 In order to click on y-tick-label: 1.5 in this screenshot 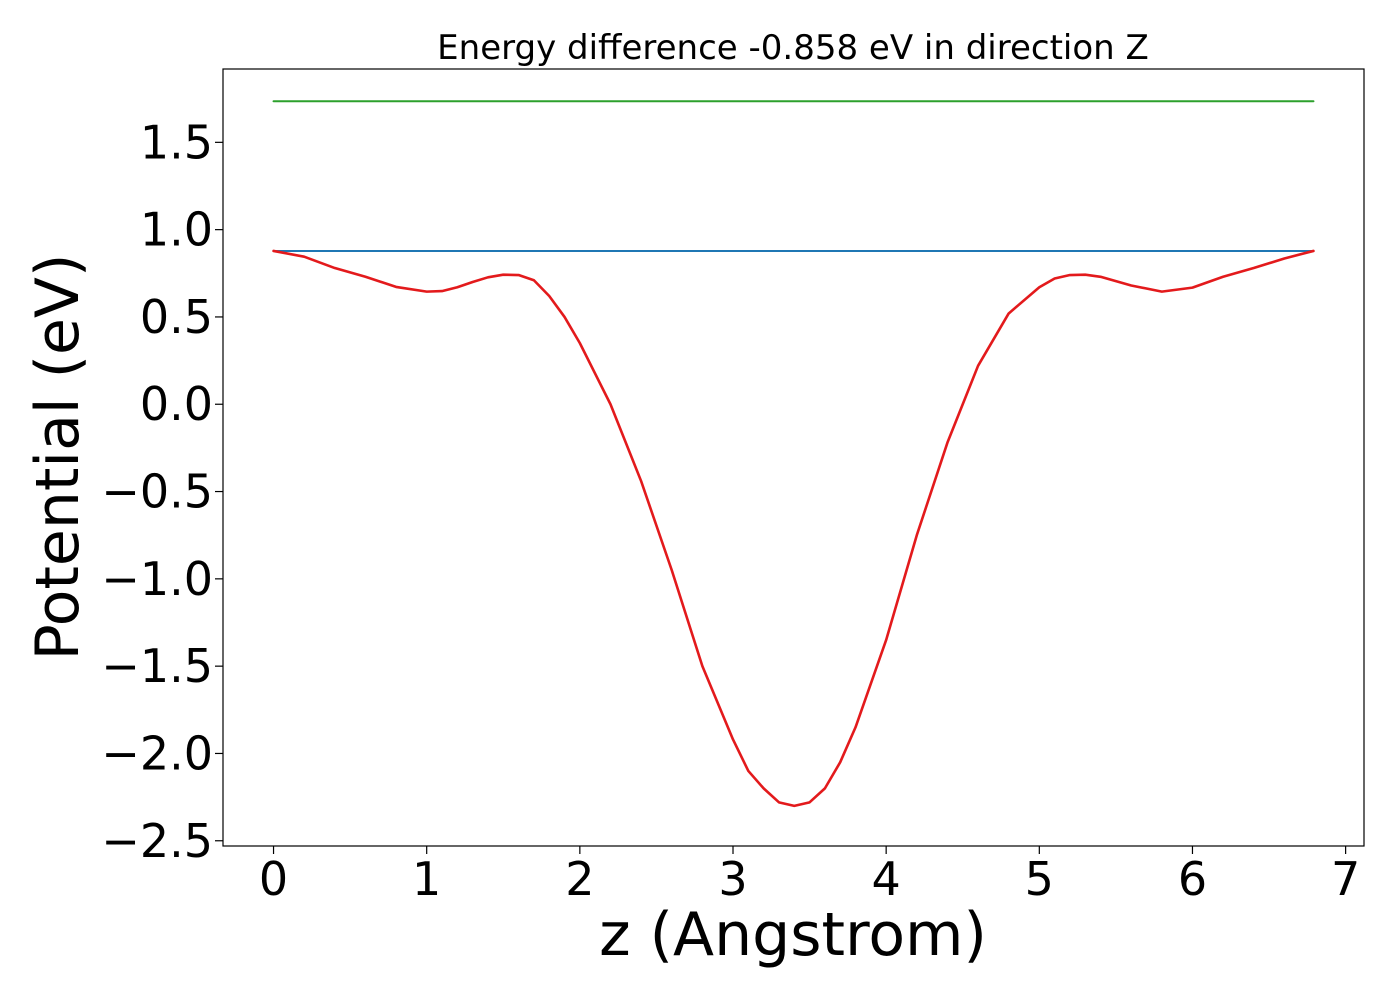, I will do `click(176, 142)`.